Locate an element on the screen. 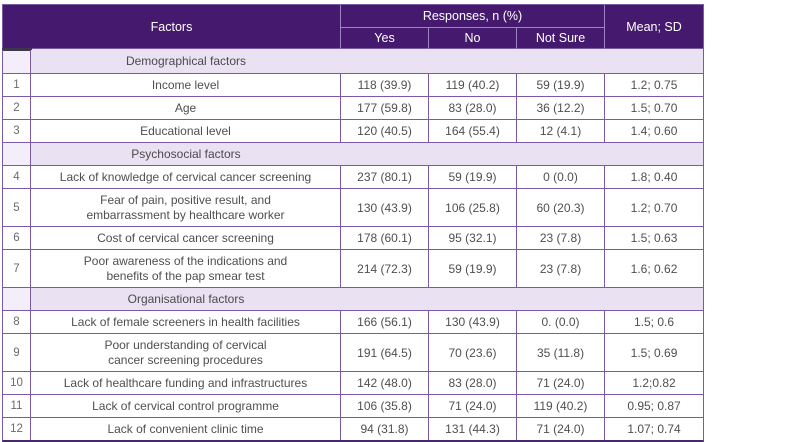  yes-cell: 178 (60.1) is located at coordinates (385, 238).